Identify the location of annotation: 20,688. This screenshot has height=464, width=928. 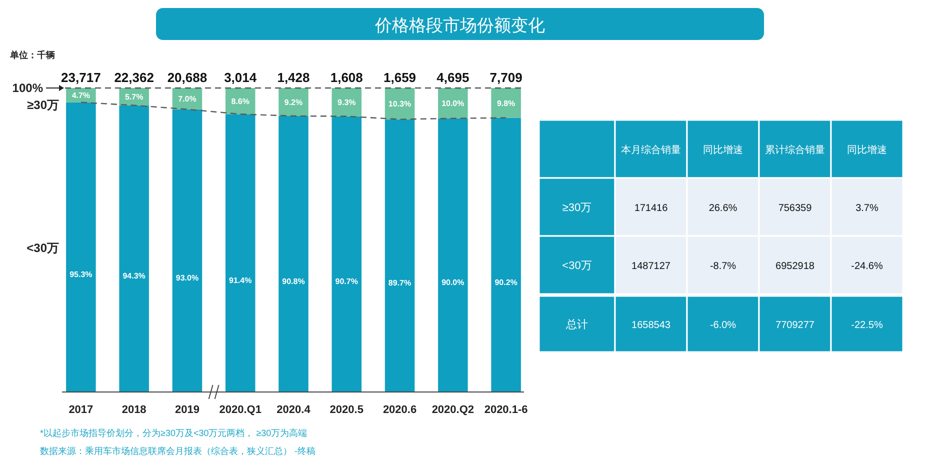
(187, 77).